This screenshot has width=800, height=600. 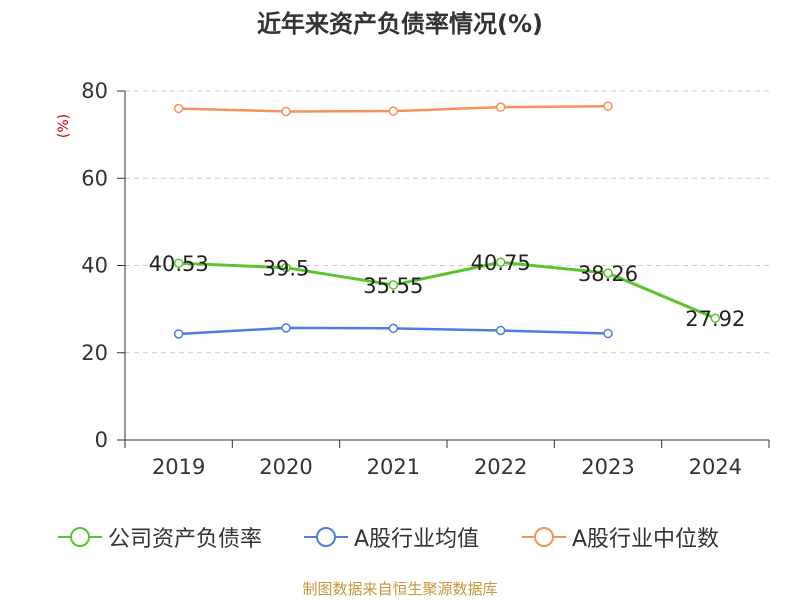 What do you see at coordinates (64, 126) in the screenshot?
I see `y-axis-label: (%)` at bounding box center [64, 126].